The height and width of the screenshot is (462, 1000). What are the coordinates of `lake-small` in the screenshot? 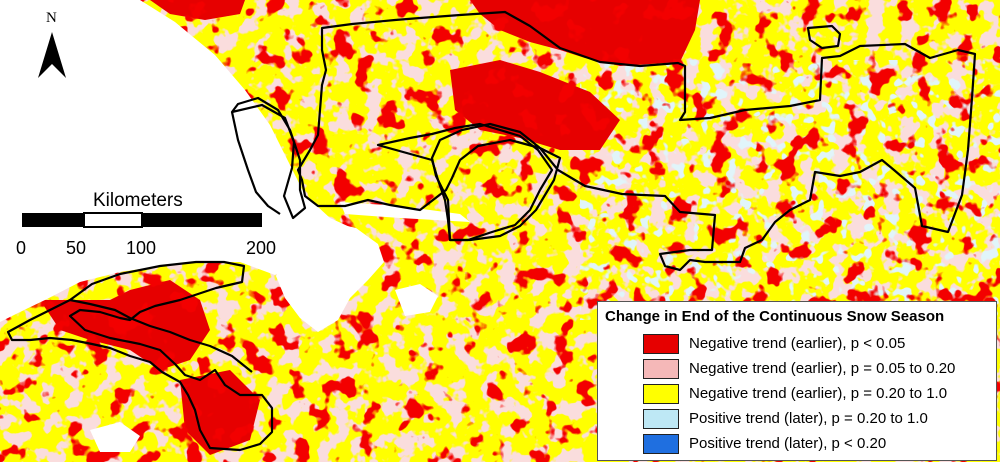 It's located at (416, 300).